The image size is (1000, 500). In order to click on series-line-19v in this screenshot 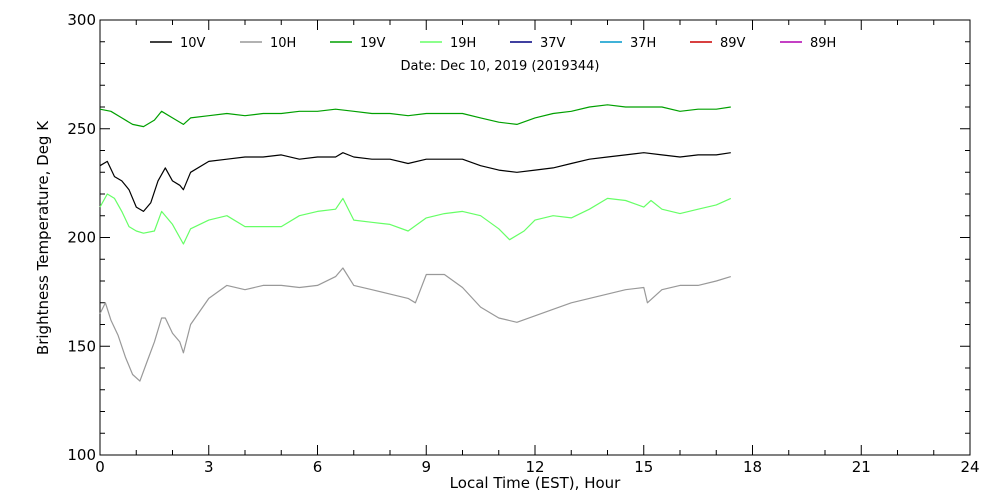, I will do `click(415, 116)`.